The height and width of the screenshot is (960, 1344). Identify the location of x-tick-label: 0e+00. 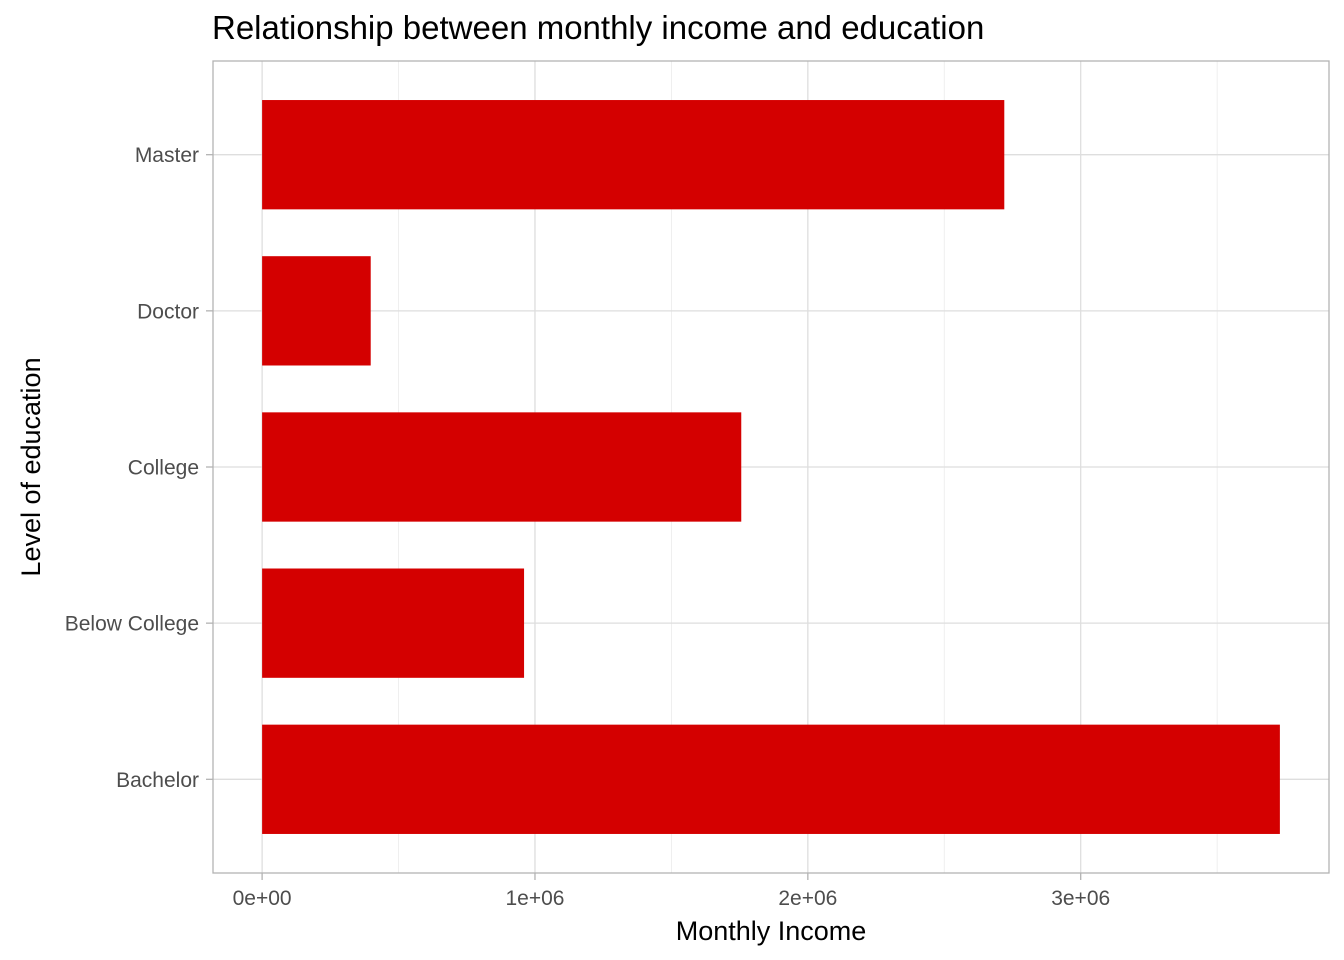
(262, 898).